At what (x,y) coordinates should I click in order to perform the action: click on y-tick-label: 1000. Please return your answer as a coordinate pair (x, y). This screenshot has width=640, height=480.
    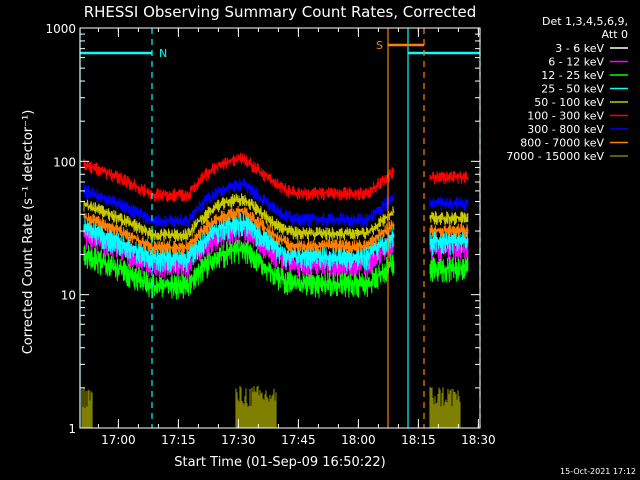
    Looking at the image, I should click on (60, 29).